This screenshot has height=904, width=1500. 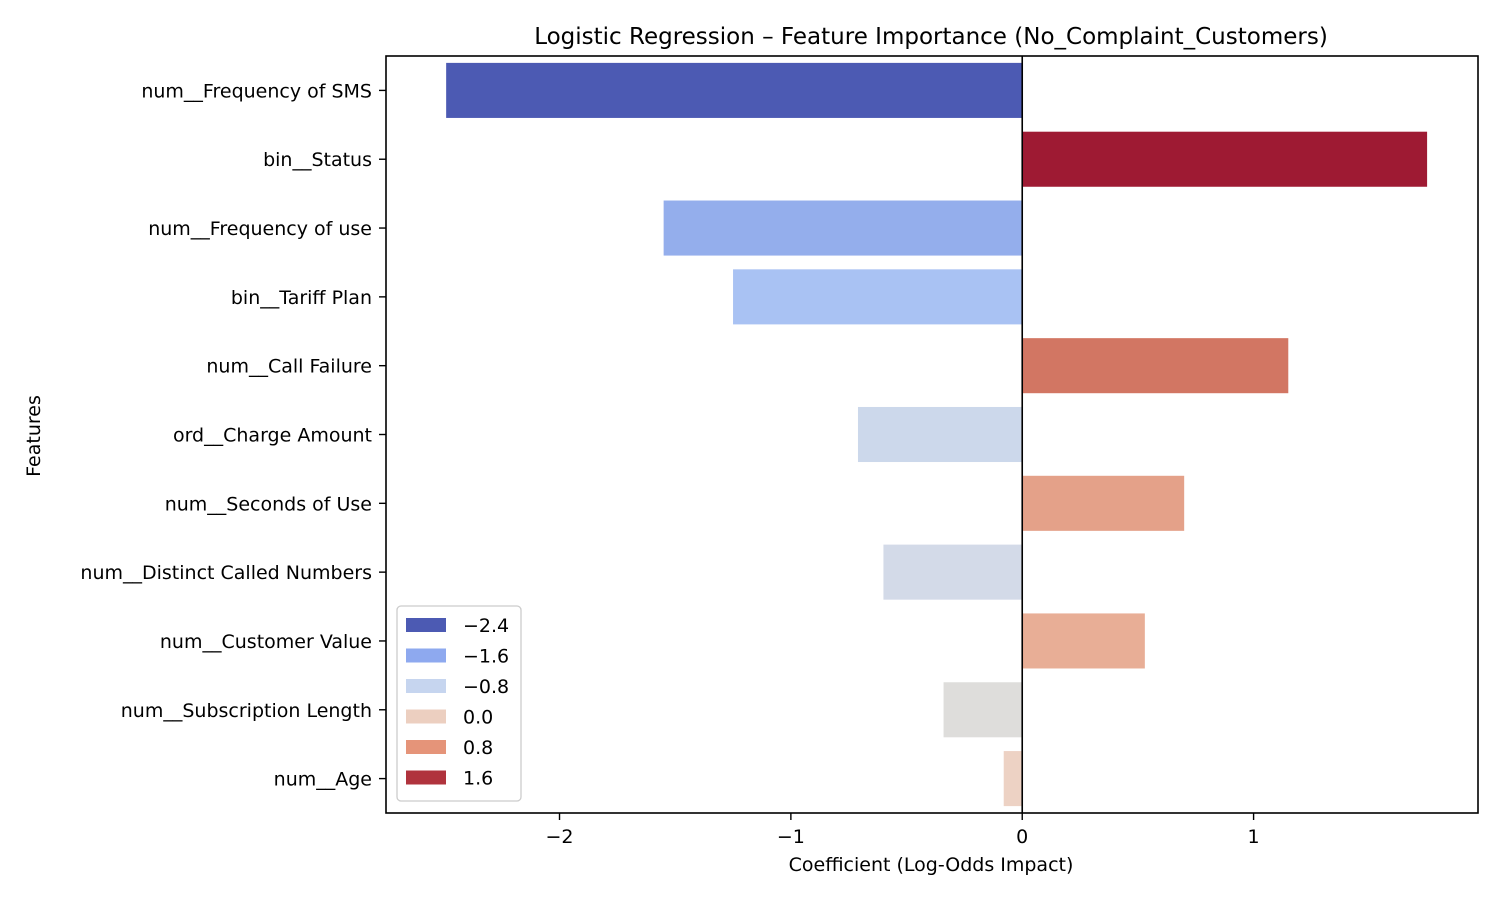 I want to click on y-tick-label: num__Subscription Length, so click(x=246, y=711).